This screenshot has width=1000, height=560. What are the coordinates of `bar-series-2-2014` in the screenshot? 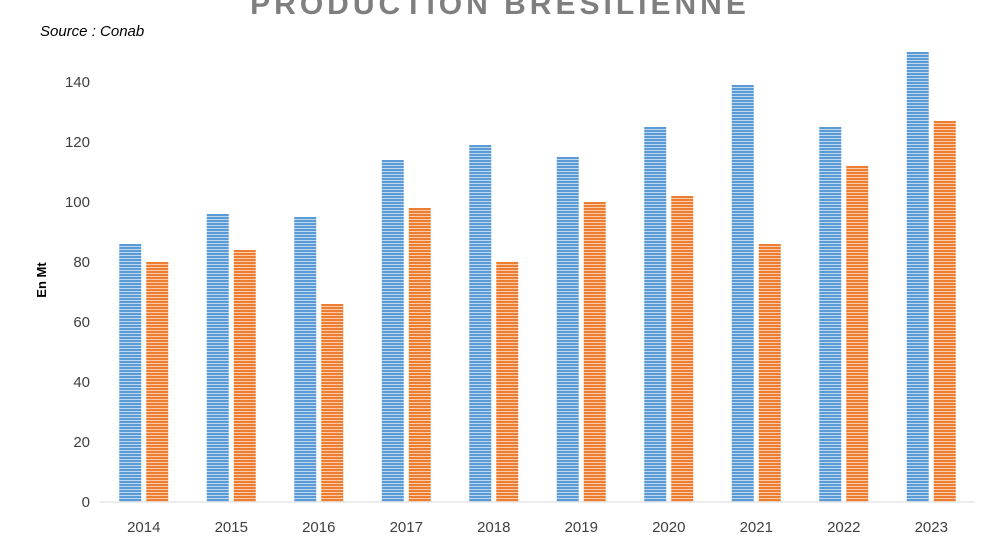 It's located at (157, 382).